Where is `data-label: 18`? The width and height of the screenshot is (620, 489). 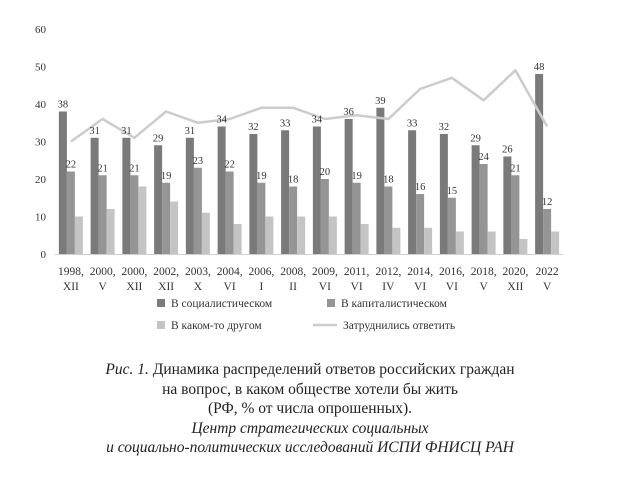 data-label: 18 is located at coordinates (388, 180).